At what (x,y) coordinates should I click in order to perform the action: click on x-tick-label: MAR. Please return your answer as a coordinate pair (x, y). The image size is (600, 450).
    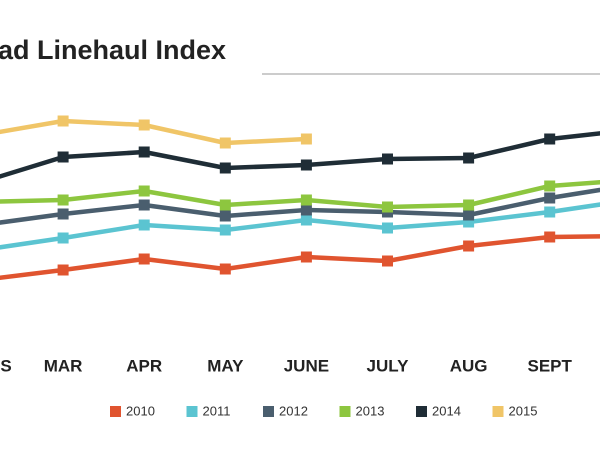
    Looking at the image, I should click on (63, 365).